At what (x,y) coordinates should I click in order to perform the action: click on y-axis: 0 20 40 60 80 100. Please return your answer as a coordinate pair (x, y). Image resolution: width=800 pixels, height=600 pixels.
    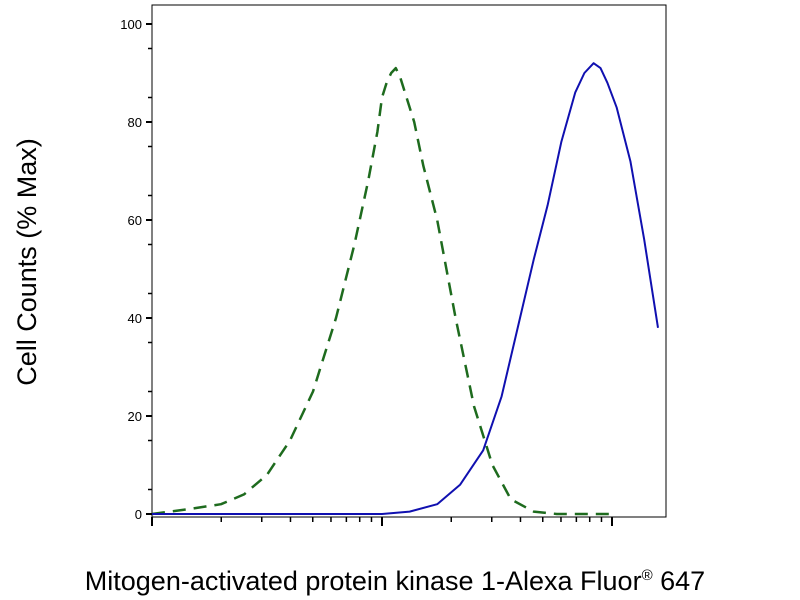
    Looking at the image, I should click on (136, 269).